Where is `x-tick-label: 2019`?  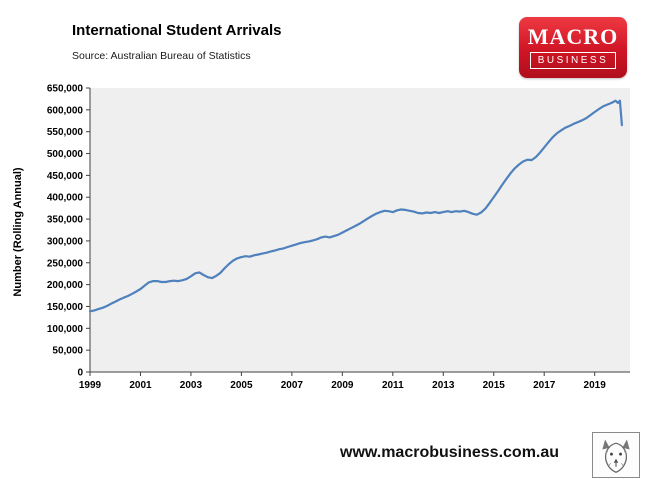
x-tick-label: 2019 is located at coordinates (595, 385).